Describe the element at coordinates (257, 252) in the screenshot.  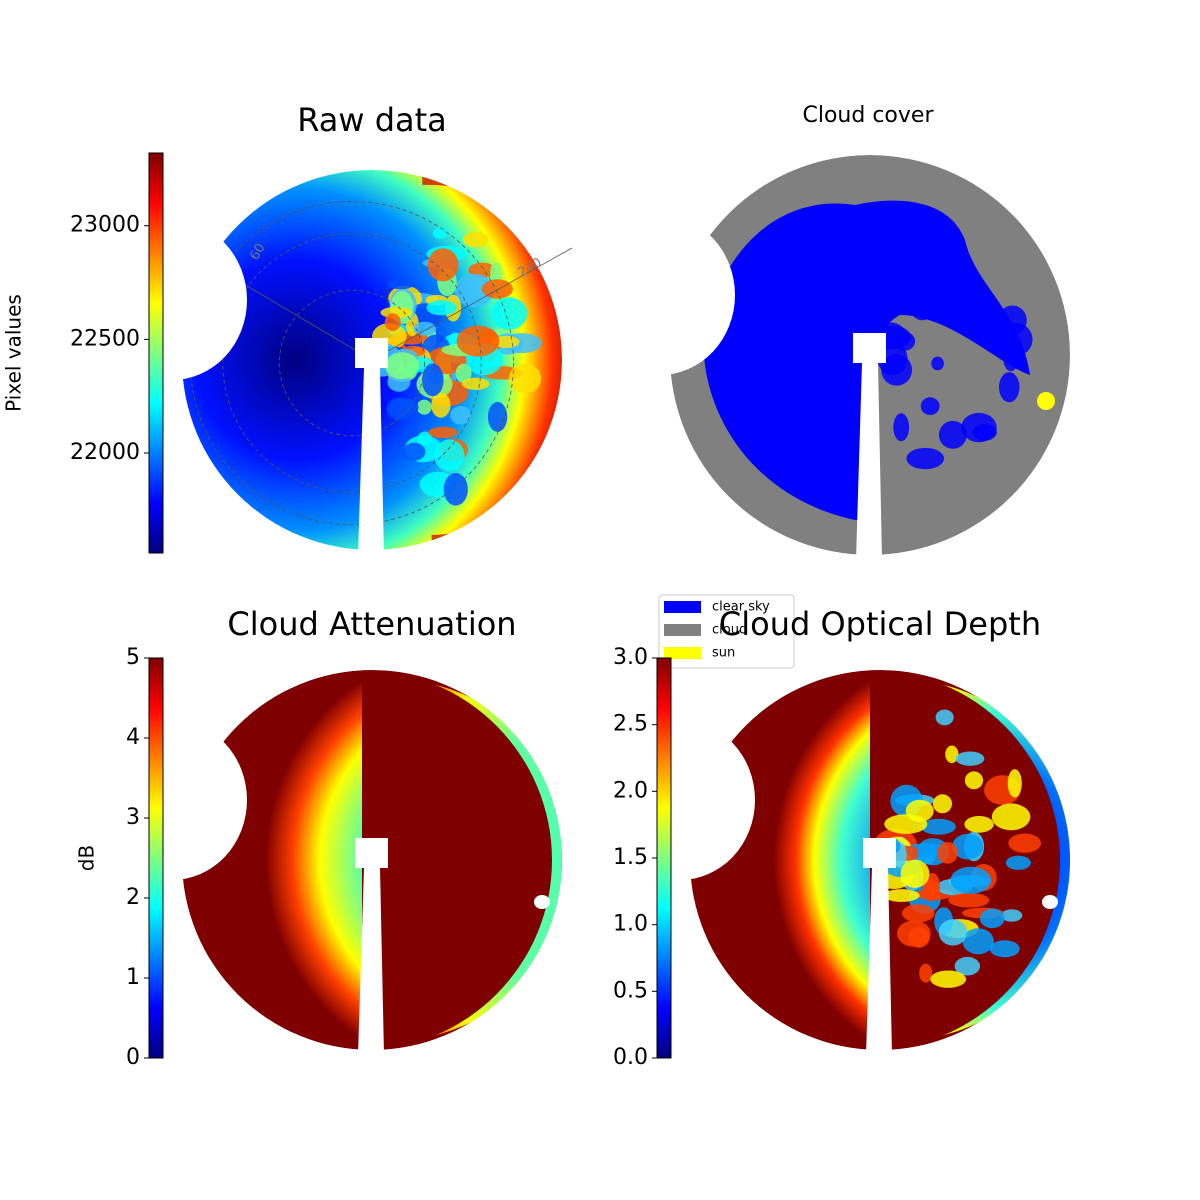
I see `polar-label: 60` at that location.